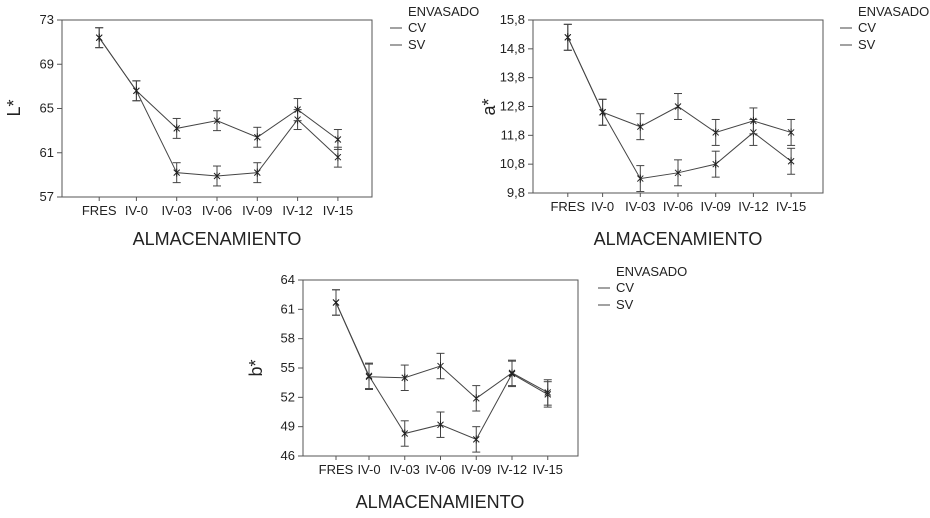  What do you see at coordinates (288, 367) in the screenshot?
I see `y-tick-label: 55` at bounding box center [288, 367].